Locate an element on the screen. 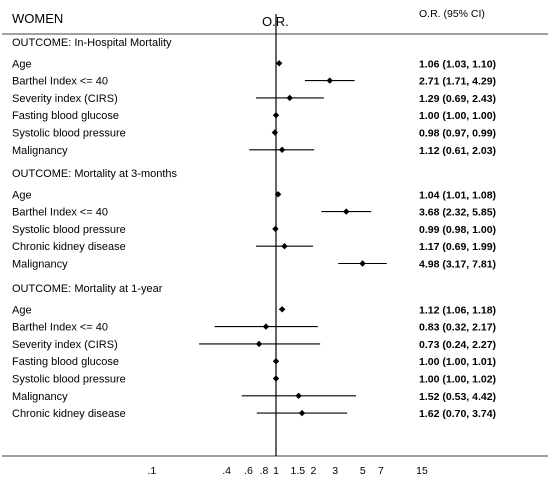 This screenshot has width=550, height=483. ci-value: 0.83 (0.32, 2.17) is located at coordinates (457, 328).